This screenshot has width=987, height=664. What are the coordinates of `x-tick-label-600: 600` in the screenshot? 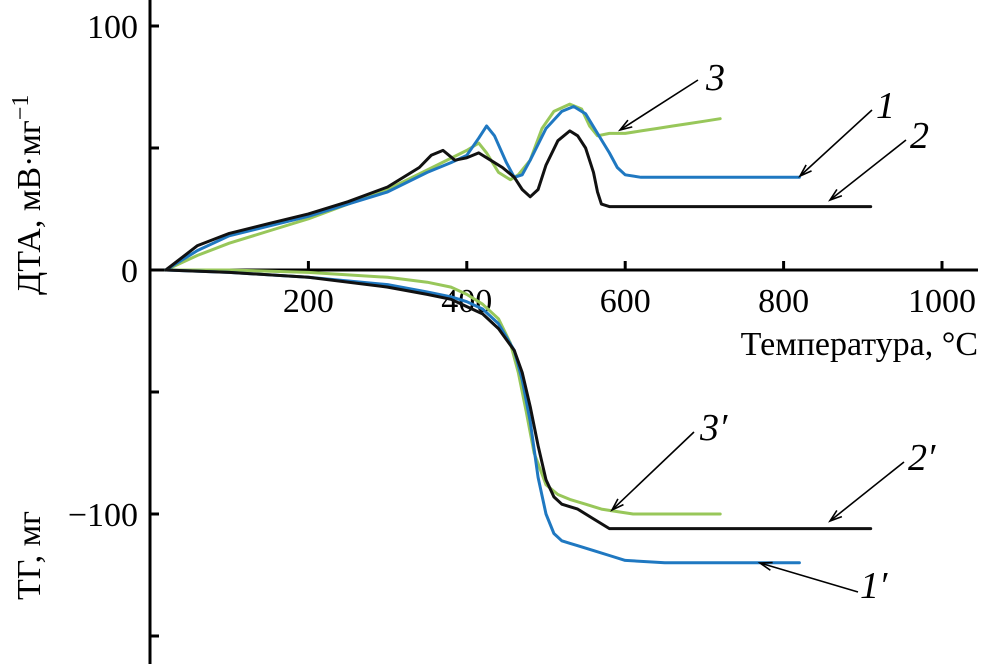 It's located at (625, 301).